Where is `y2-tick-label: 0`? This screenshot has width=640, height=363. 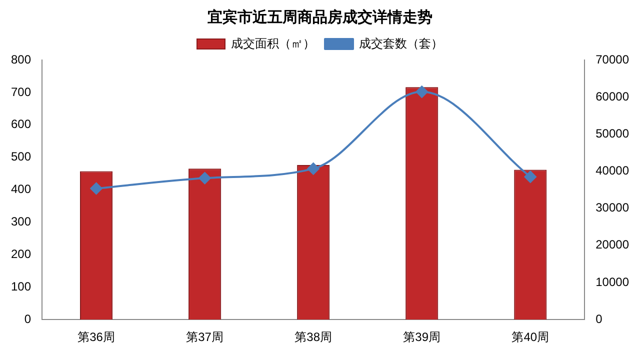 y2-tick-label: 0 is located at coordinates (599, 319).